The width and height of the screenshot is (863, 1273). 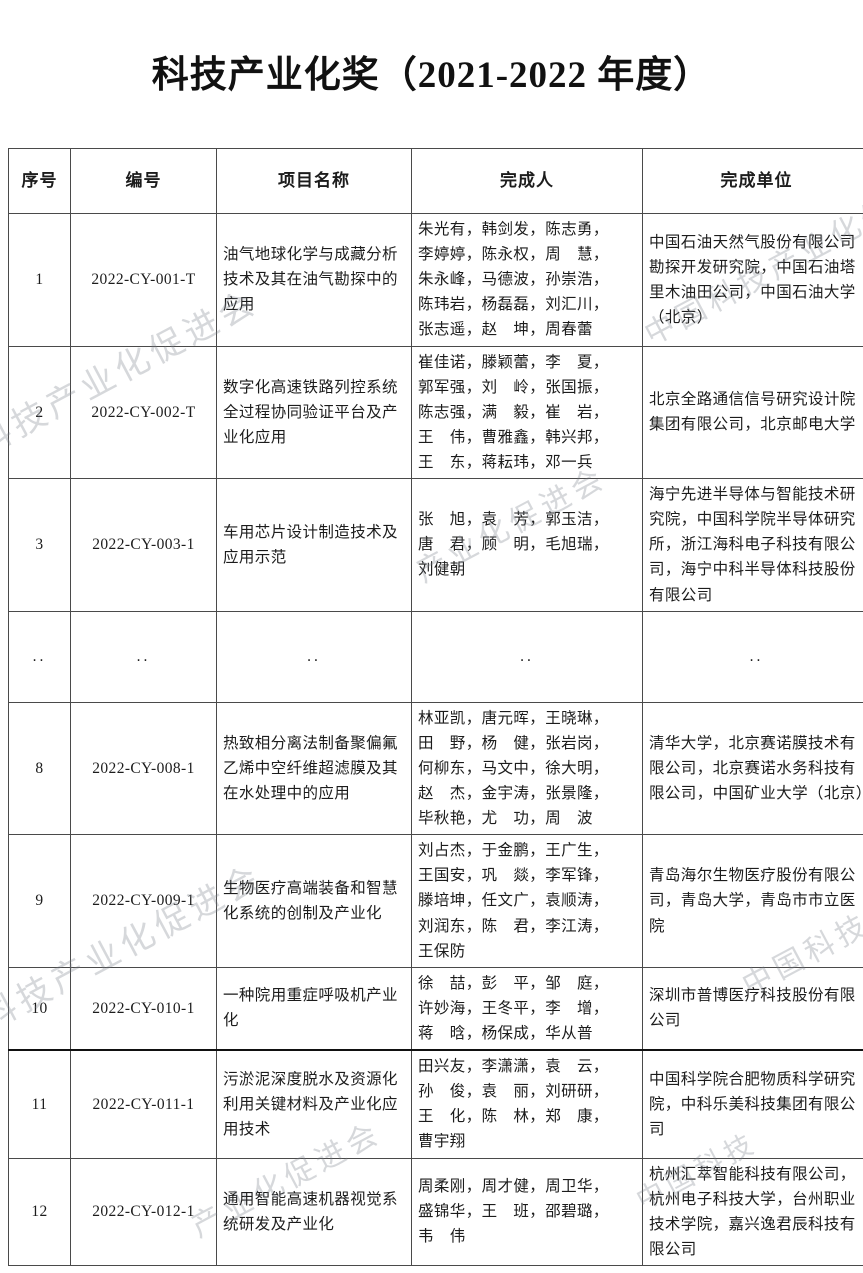 I want to click on cell-project: 数字化高速铁路列控系统全过程协同验证平台及产业化应用, so click(x=314, y=412).